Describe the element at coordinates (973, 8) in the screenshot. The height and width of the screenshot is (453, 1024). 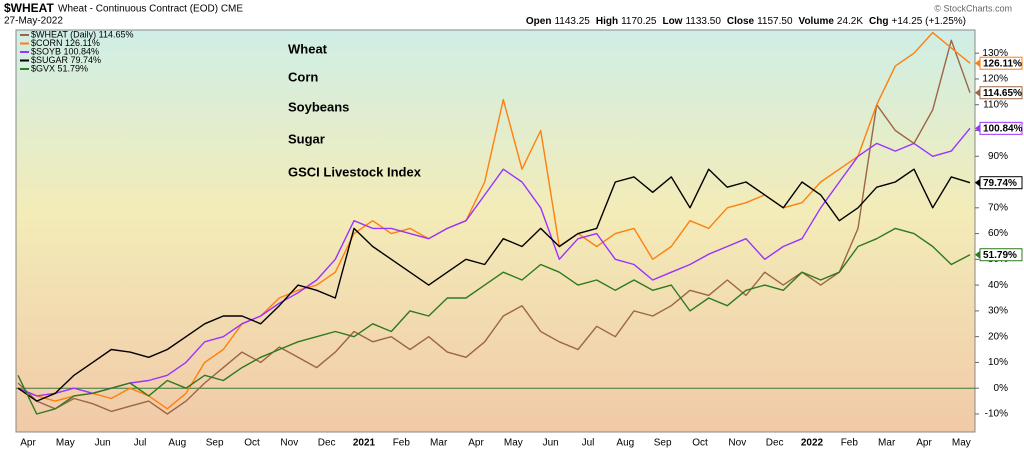
I see `credit: © StockCharts.com` at that location.